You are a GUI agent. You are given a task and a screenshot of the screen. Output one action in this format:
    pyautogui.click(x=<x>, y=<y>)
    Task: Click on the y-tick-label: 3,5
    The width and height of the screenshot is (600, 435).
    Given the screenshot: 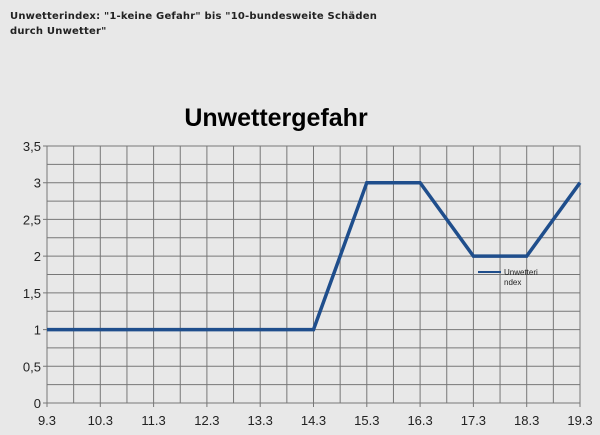 What is the action you would take?
    pyautogui.click(x=32, y=146)
    